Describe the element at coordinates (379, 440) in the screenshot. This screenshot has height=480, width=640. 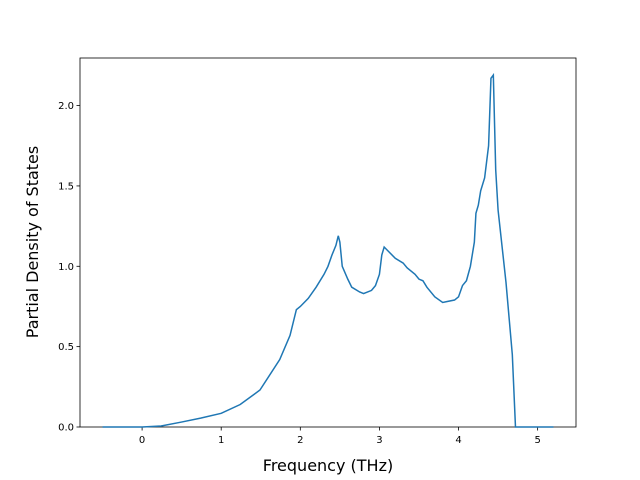
I see `x-tick-label: 3` at that location.